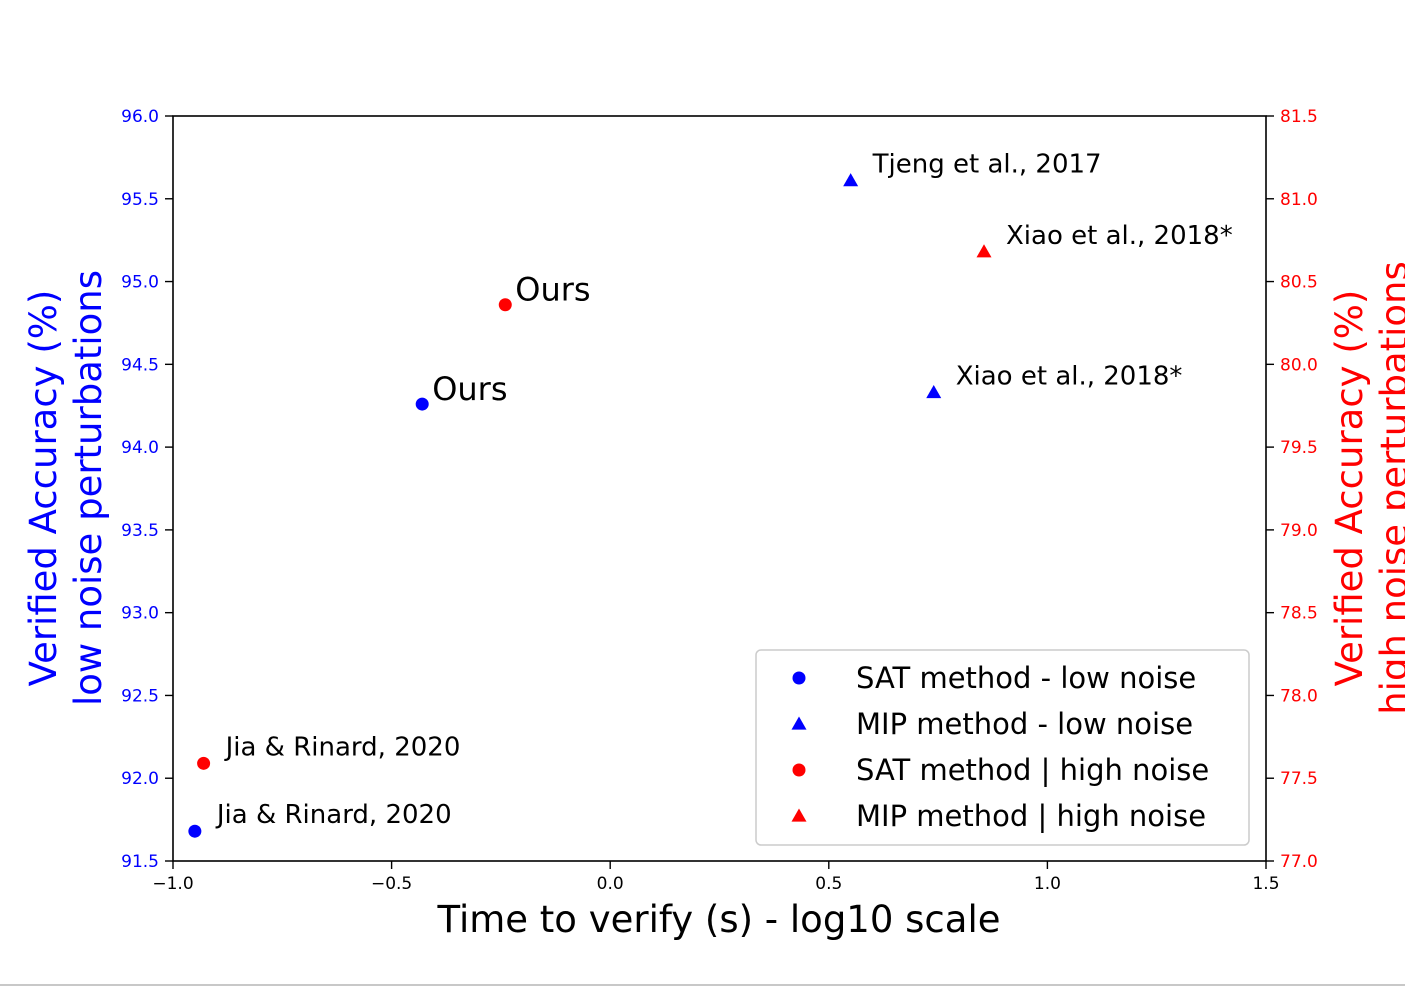 Image resolution: width=1405 pixels, height=987 pixels. I want to click on x-tick-label: 1.5, so click(1265, 884).